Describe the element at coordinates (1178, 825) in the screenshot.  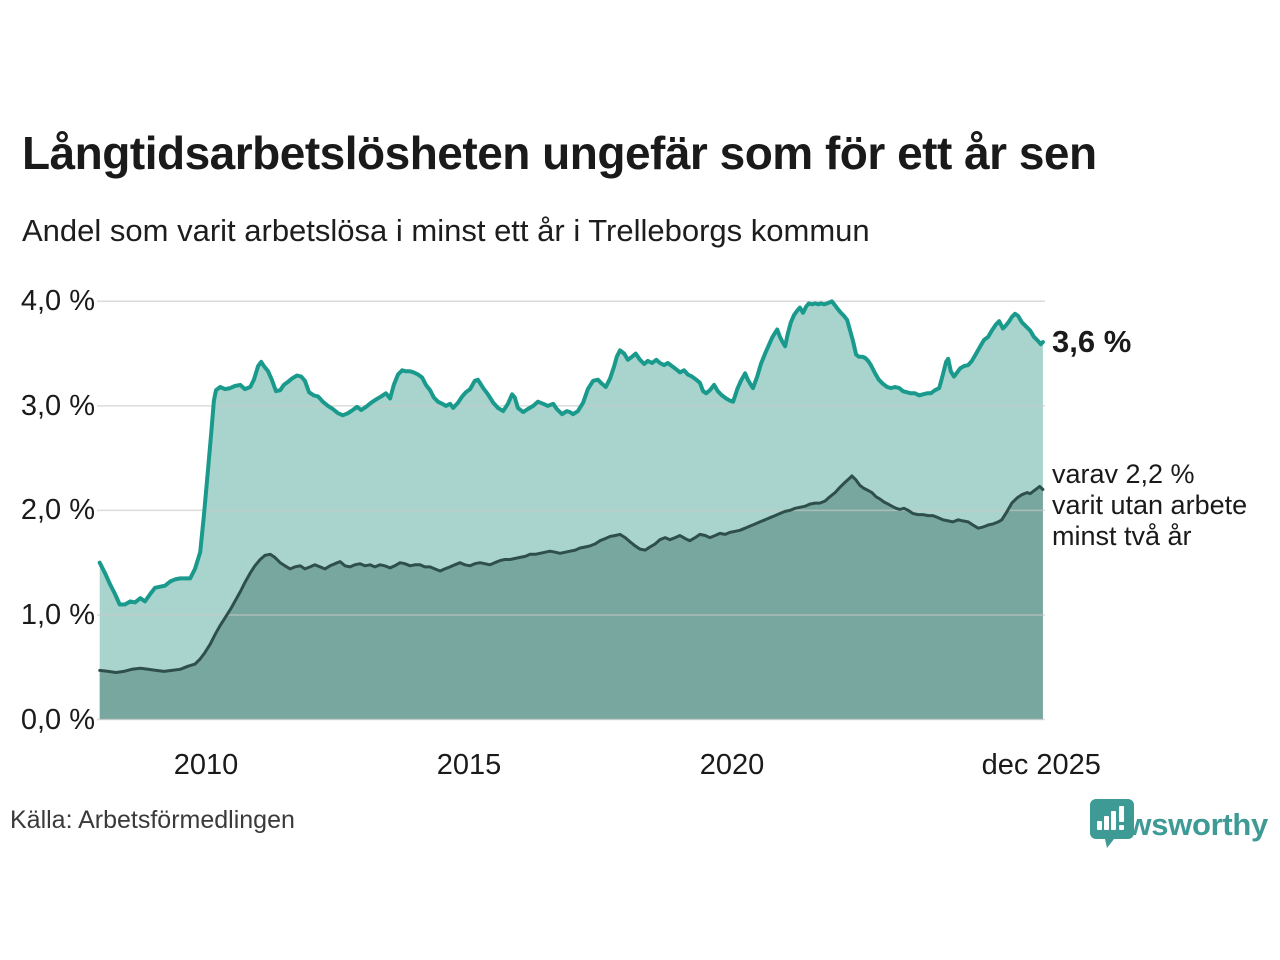
I see `brand-footer: Newsworthy` at that location.